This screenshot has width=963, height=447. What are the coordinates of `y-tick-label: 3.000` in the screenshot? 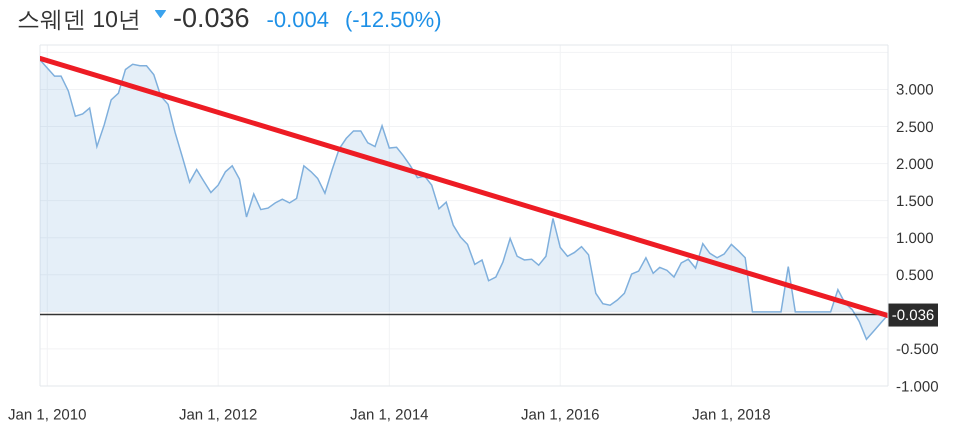 It's located at (915, 90).